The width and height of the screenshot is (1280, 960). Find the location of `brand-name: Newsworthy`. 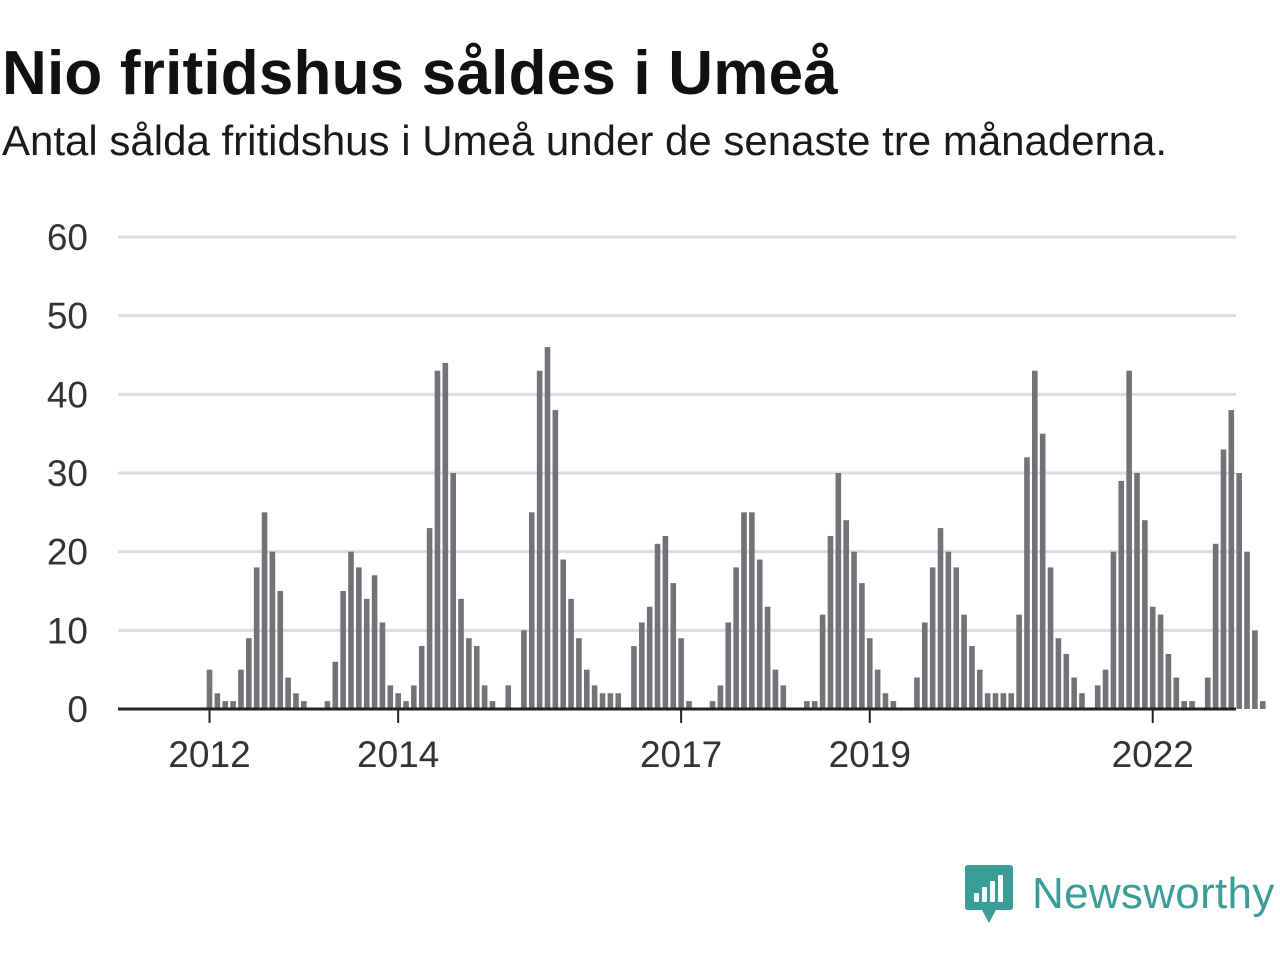

brand-name: Newsworthy is located at coordinates (1153, 893).